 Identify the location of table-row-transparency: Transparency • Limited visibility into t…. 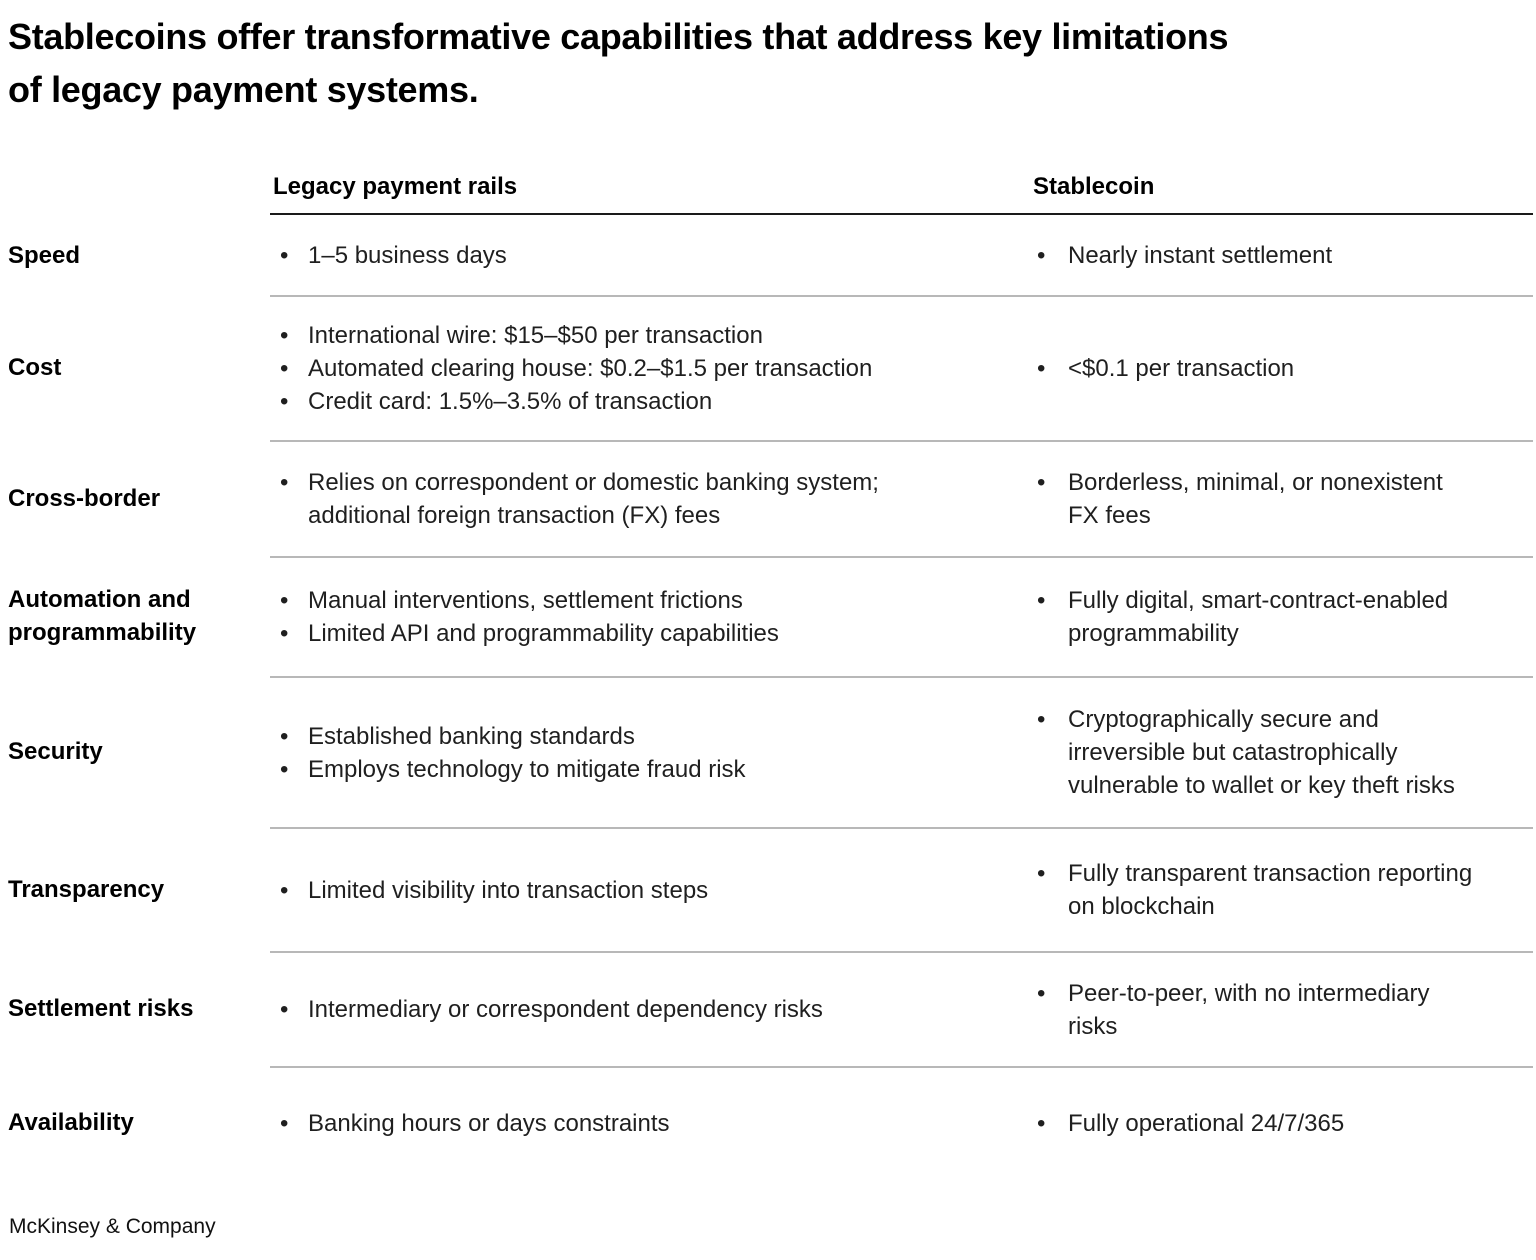
(770, 889).